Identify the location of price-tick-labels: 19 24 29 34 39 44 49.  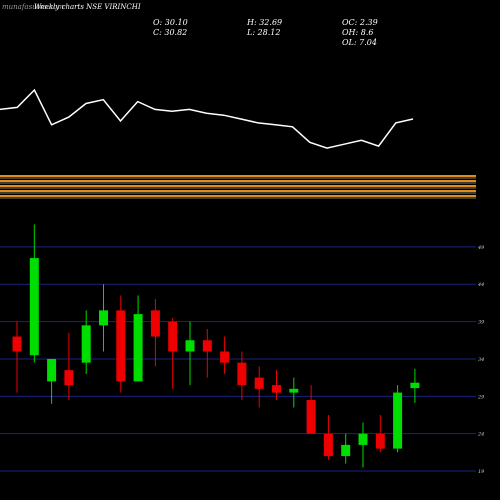
(481, 360).